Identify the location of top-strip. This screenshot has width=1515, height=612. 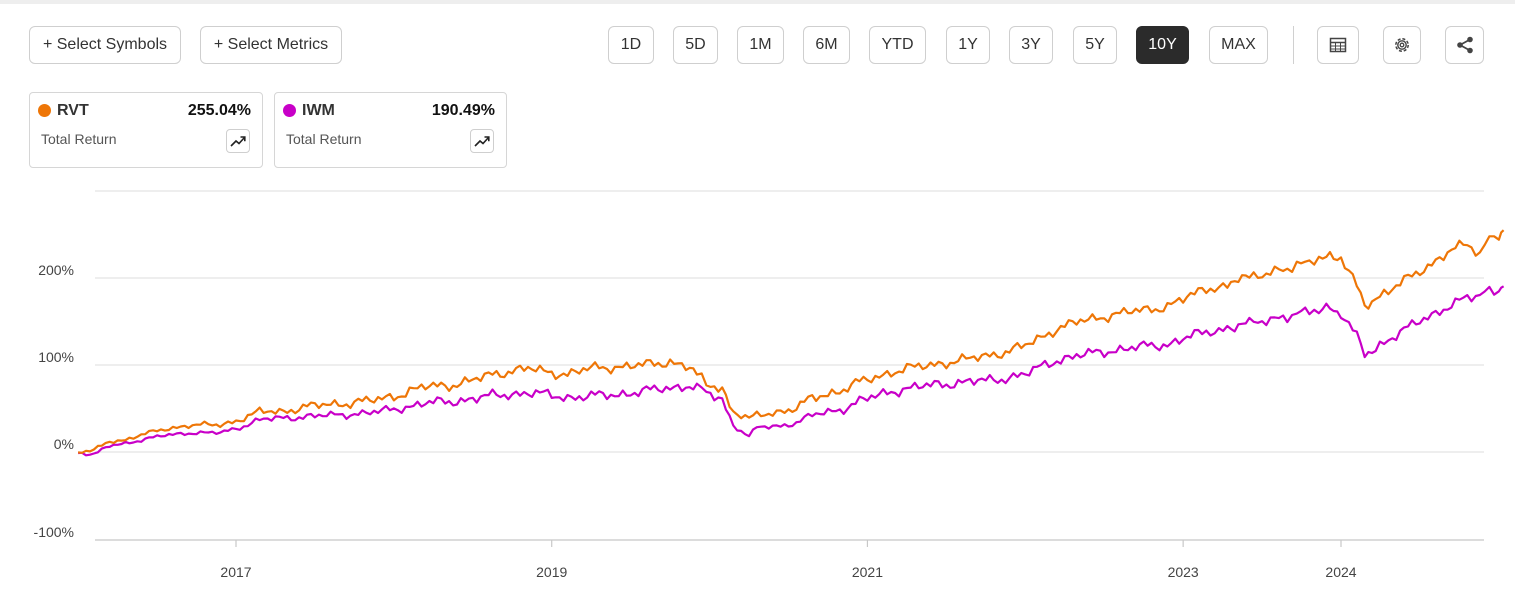
(757, 2).